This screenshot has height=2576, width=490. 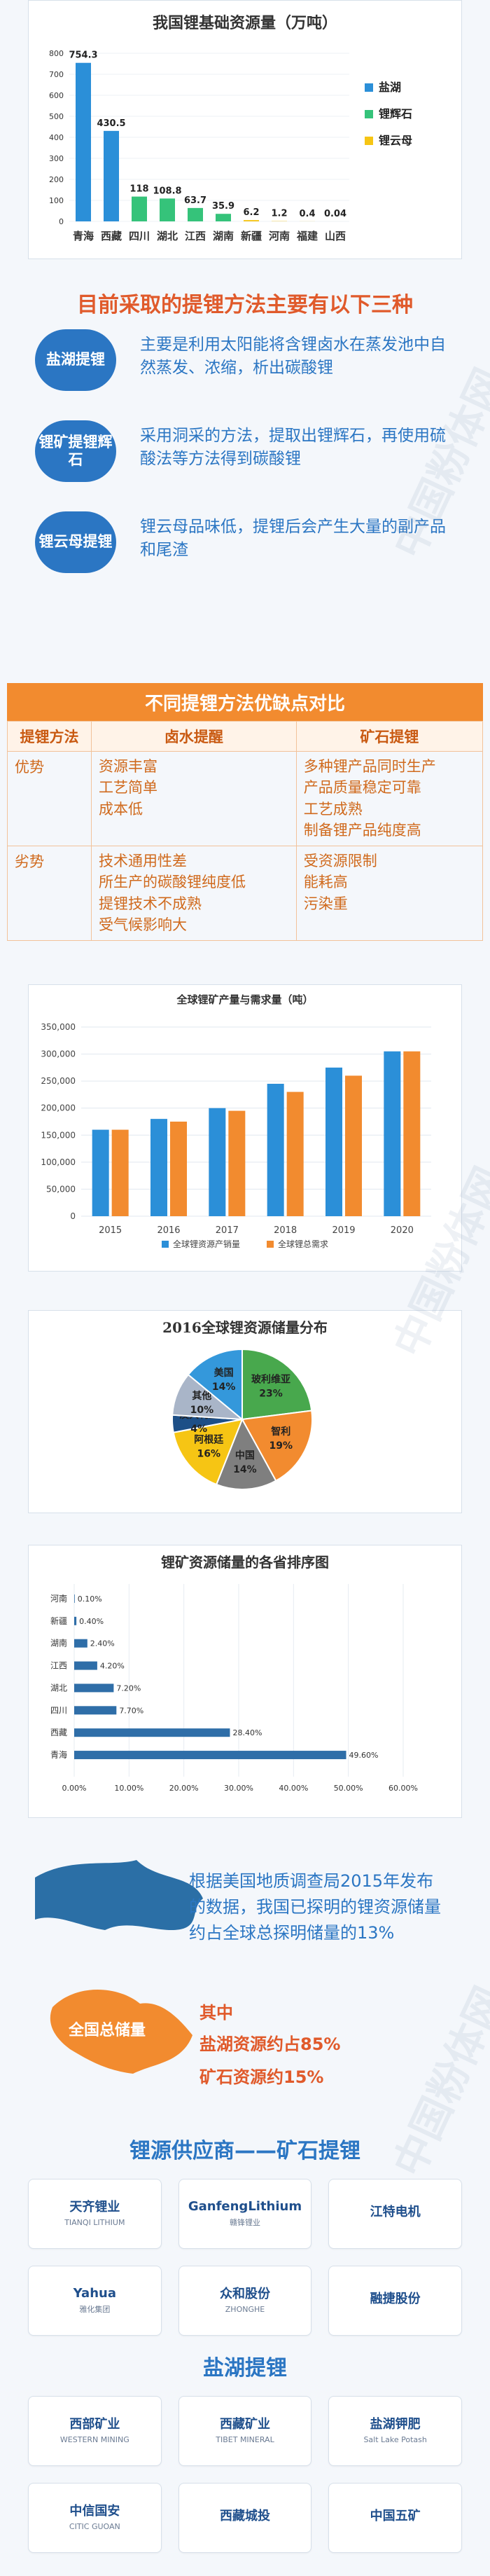 What do you see at coordinates (303, 1244) in the screenshot?
I see `legend-label: 全球锂总需求` at bounding box center [303, 1244].